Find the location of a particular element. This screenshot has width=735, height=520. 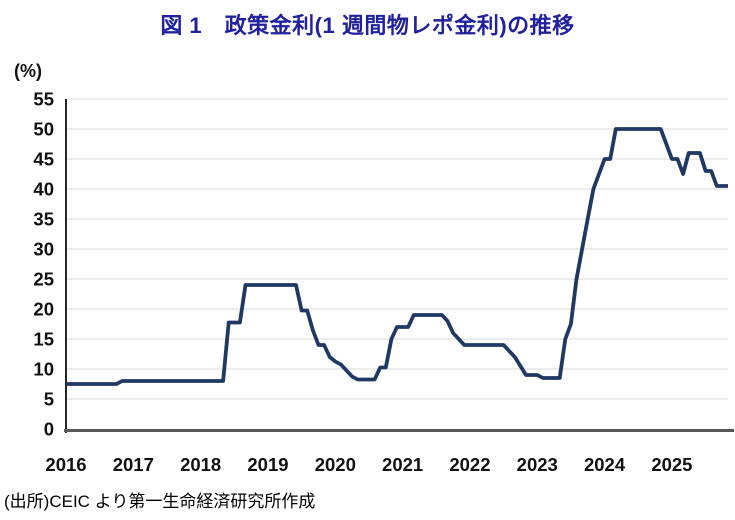

y-tick-label: 55 is located at coordinates (43, 99).